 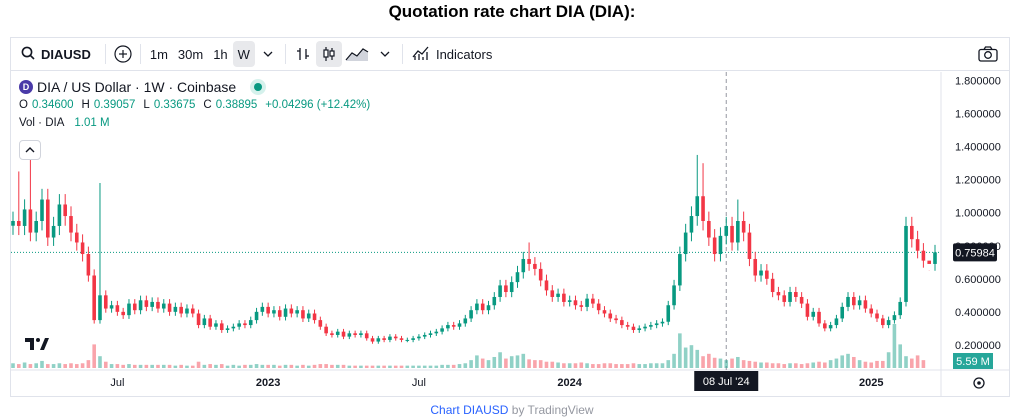 I want to click on collapse-legend-button, so click(x=30, y=150).